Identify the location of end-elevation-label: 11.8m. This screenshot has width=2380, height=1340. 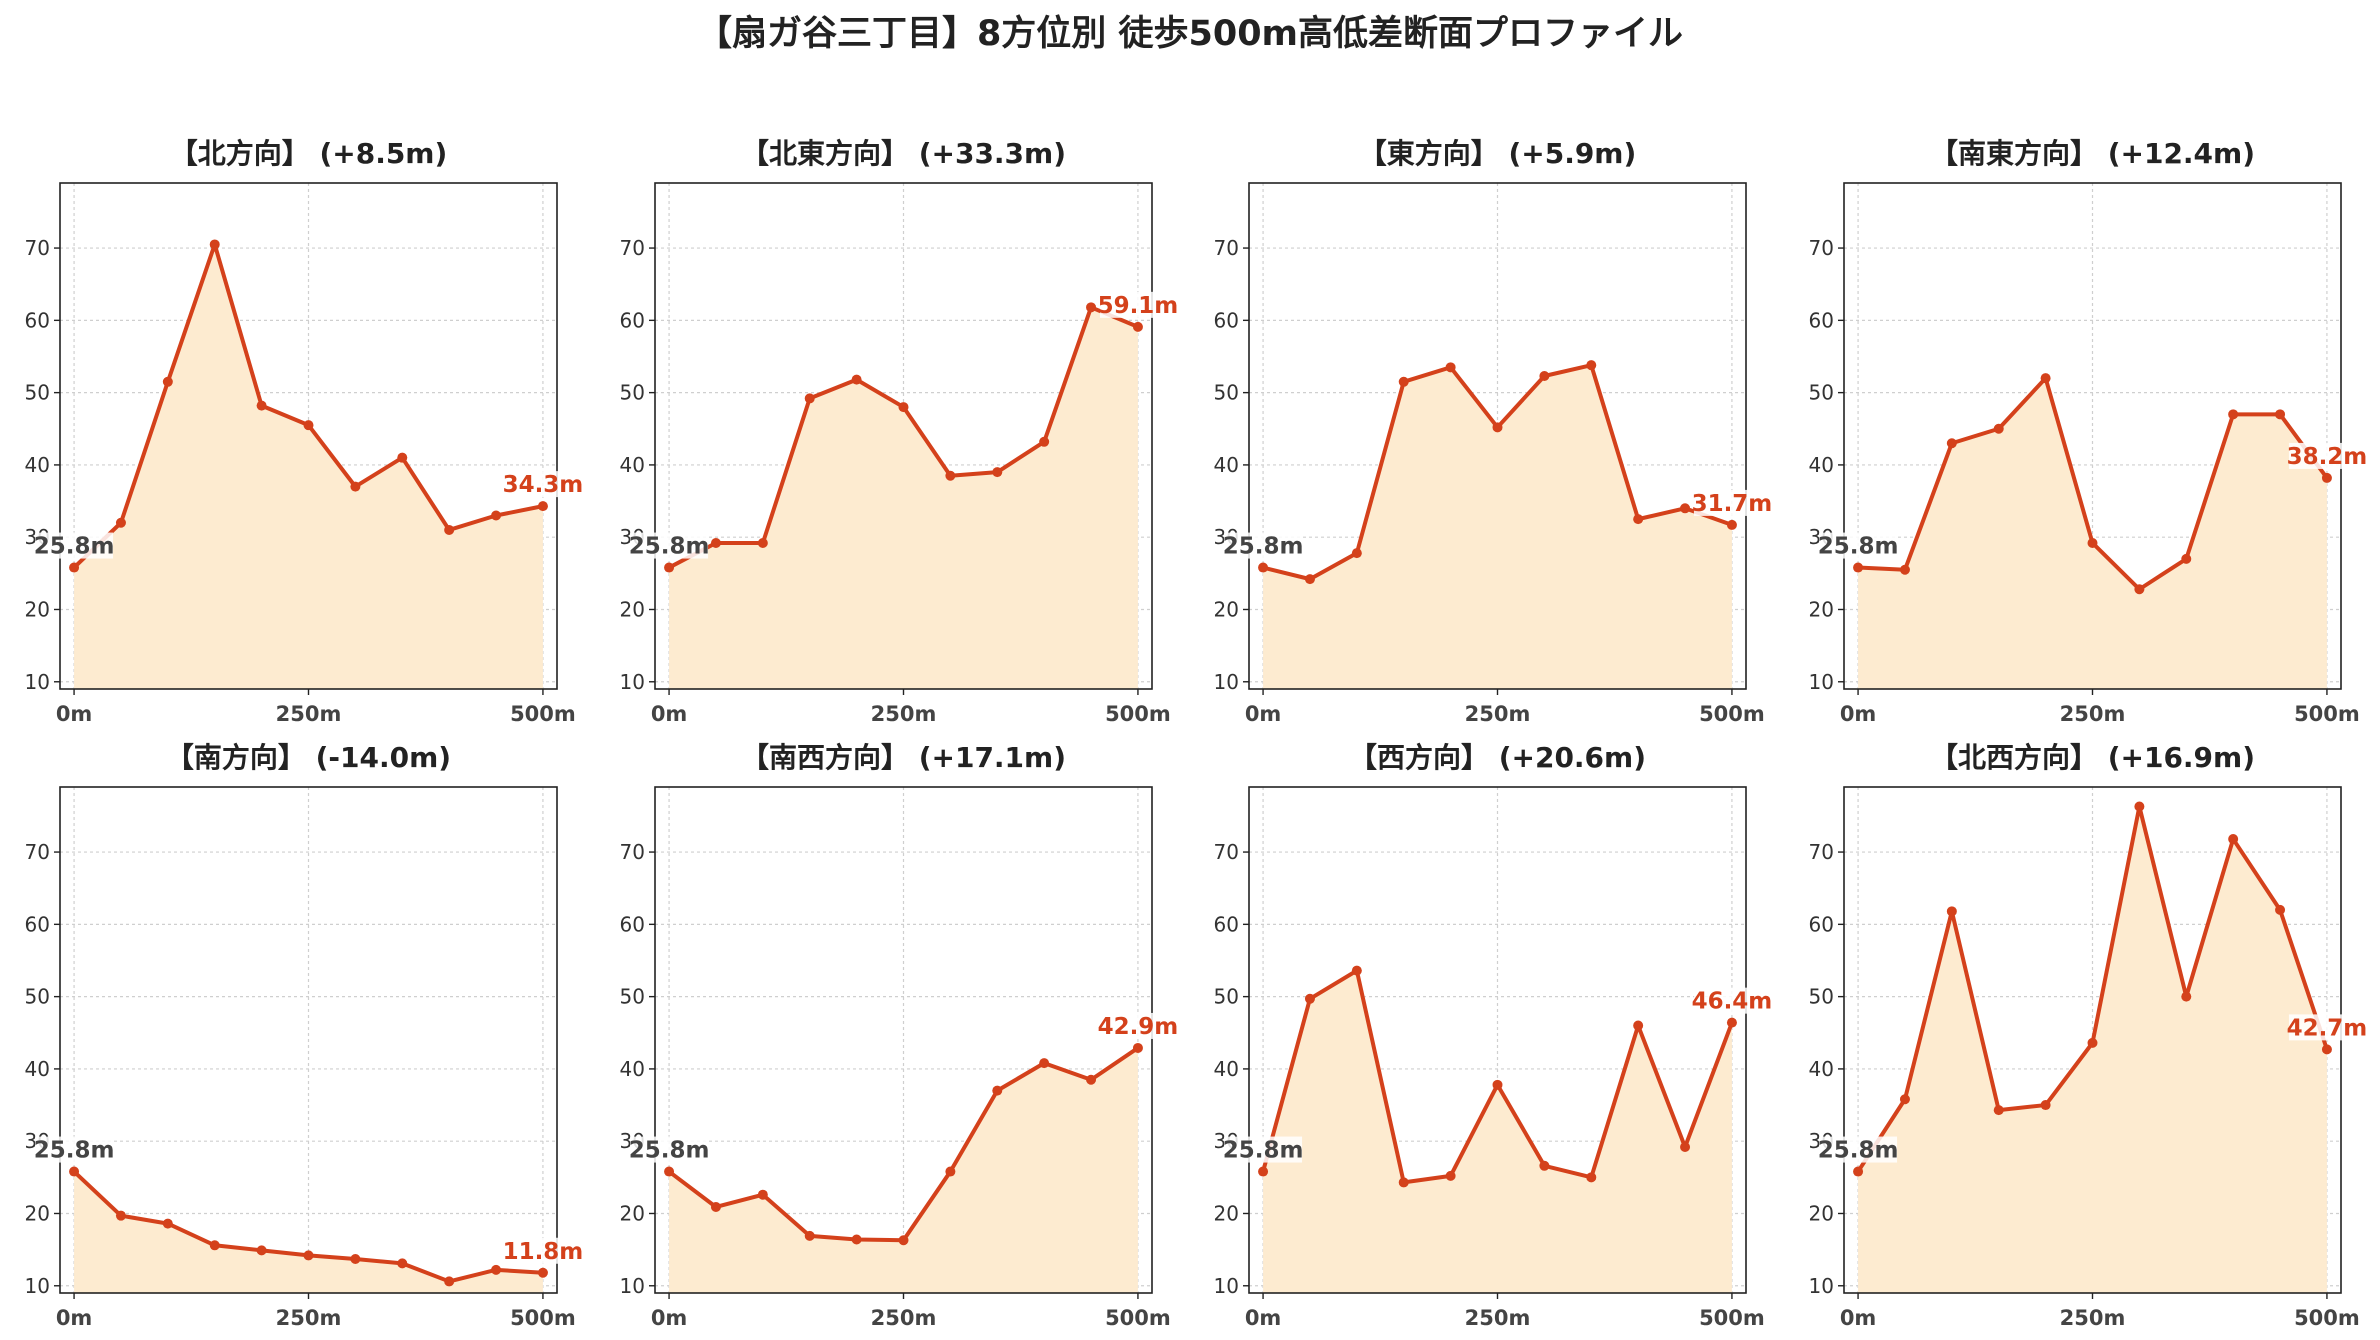
(543, 1252).